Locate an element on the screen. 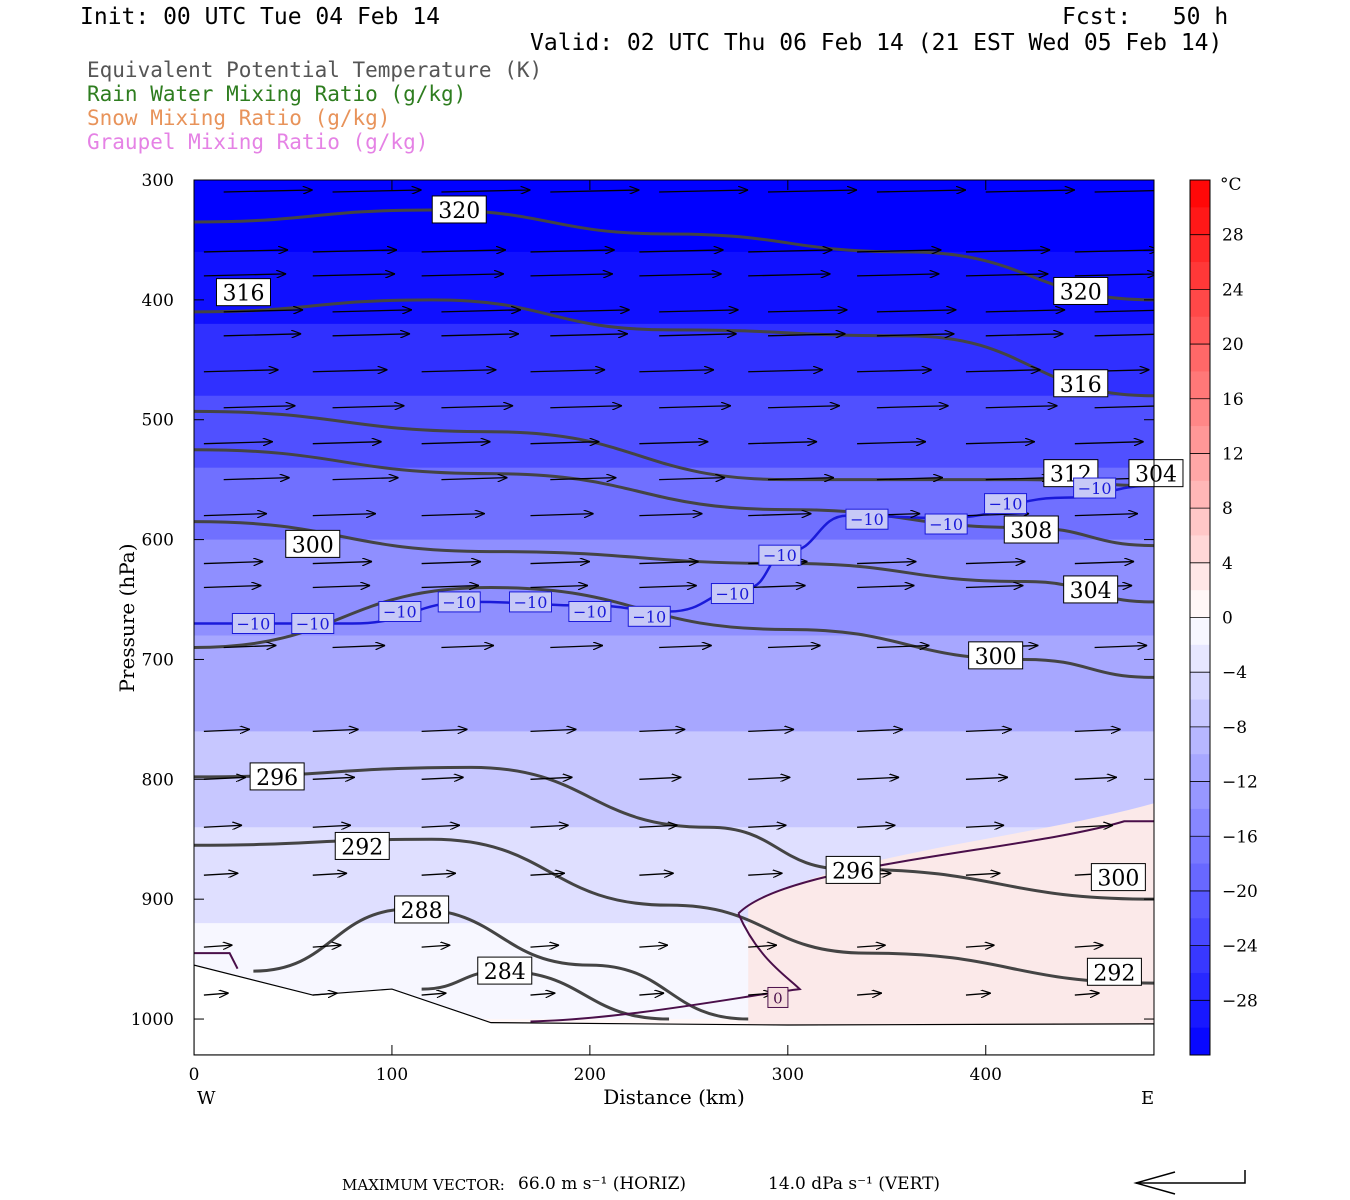  y-tick-label: 800 is located at coordinates (158, 780).